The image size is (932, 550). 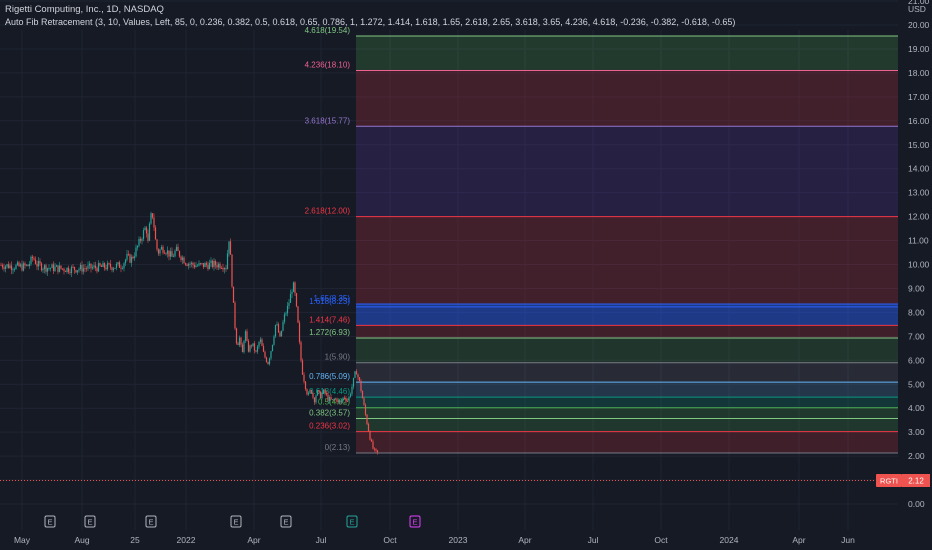 What do you see at coordinates (889, 481) in the screenshot?
I see `ticker-badge-symbol: RGTI` at bounding box center [889, 481].